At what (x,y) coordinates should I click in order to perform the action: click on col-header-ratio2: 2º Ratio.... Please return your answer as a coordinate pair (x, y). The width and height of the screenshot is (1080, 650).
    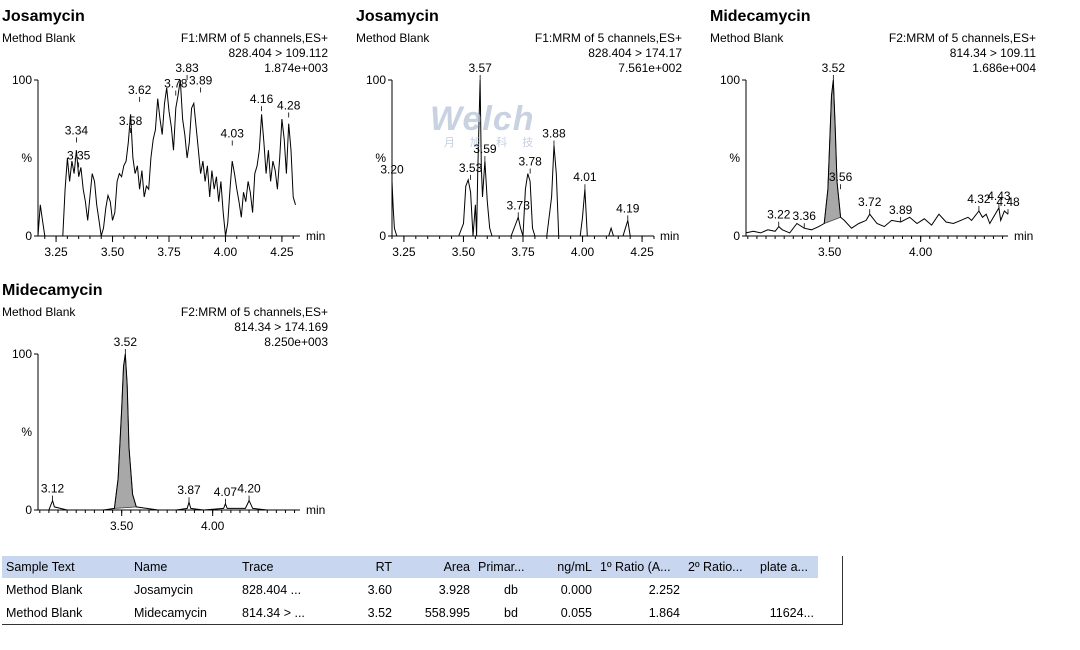
    Looking at the image, I should click on (720, 567).